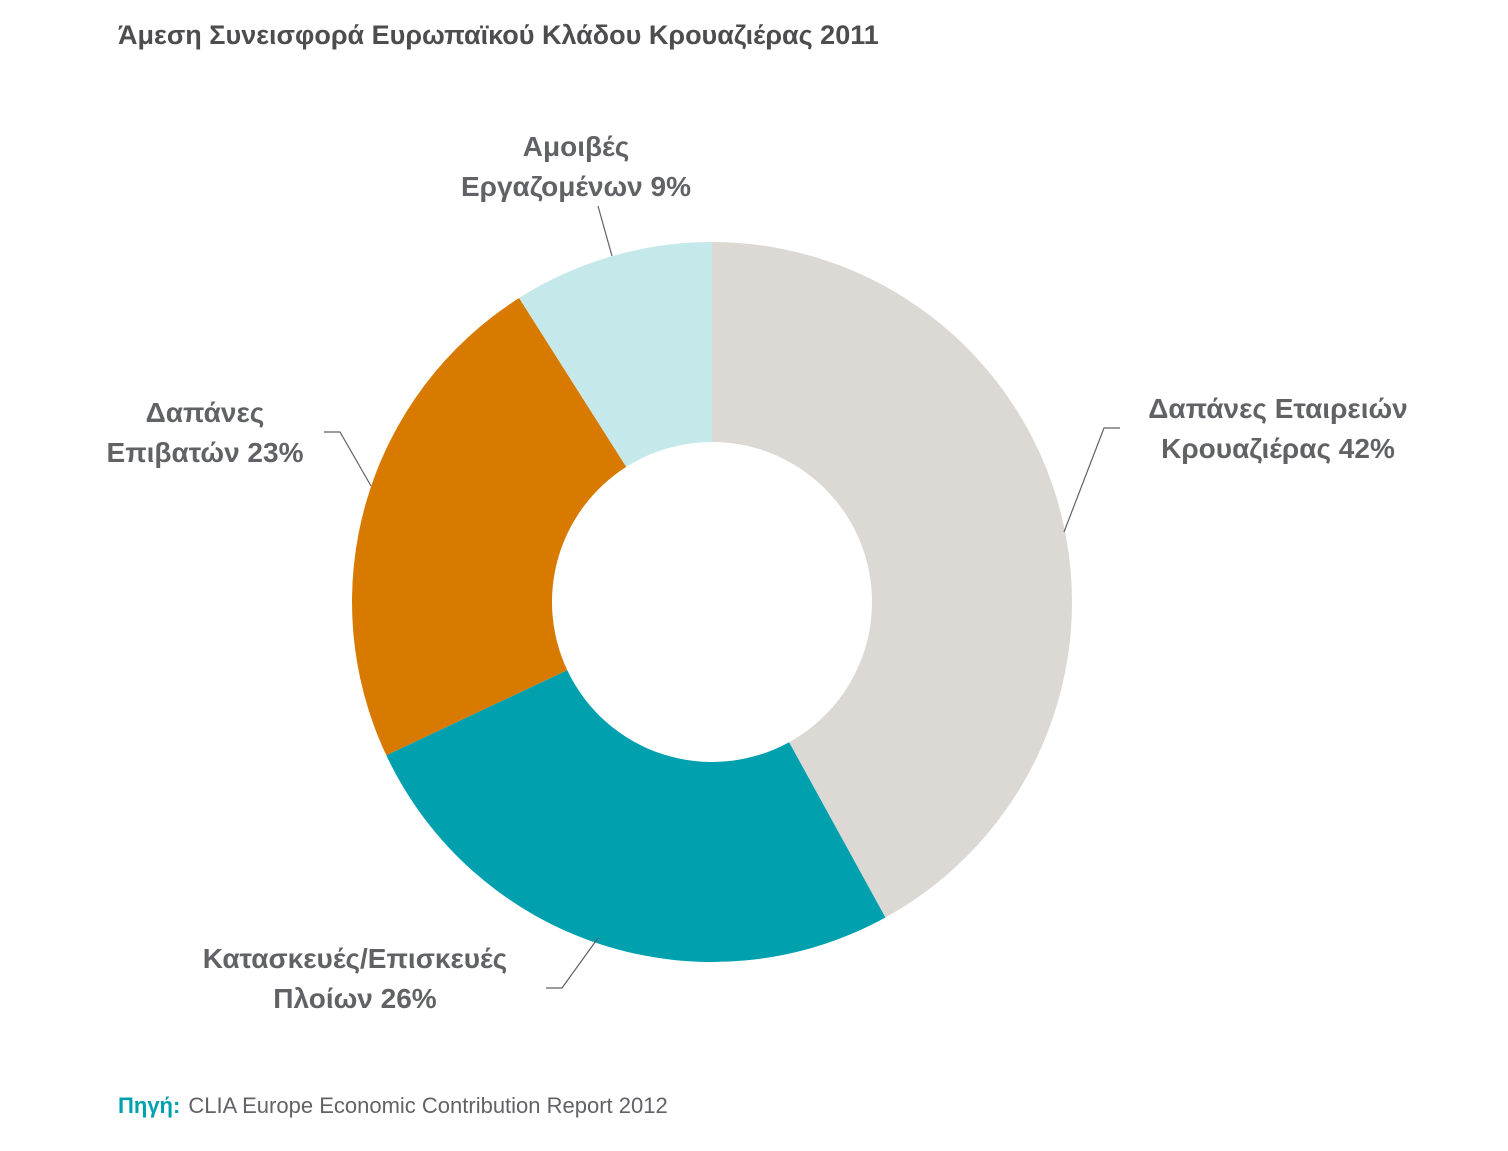 The height and width of the screenshot is (1151, 1508). Describe the element at coordinates (576, 166) in the screenshot. I see `slice-label-4: Αμοιβές Εργαζομένων 9%` at that location.